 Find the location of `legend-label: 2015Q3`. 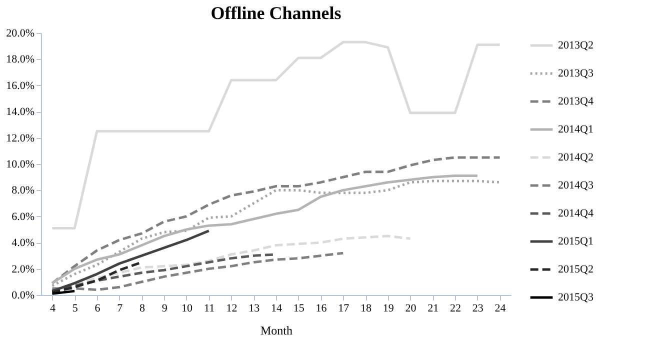

legend-label: 2015Q3 is located at coordinates (576, 298).